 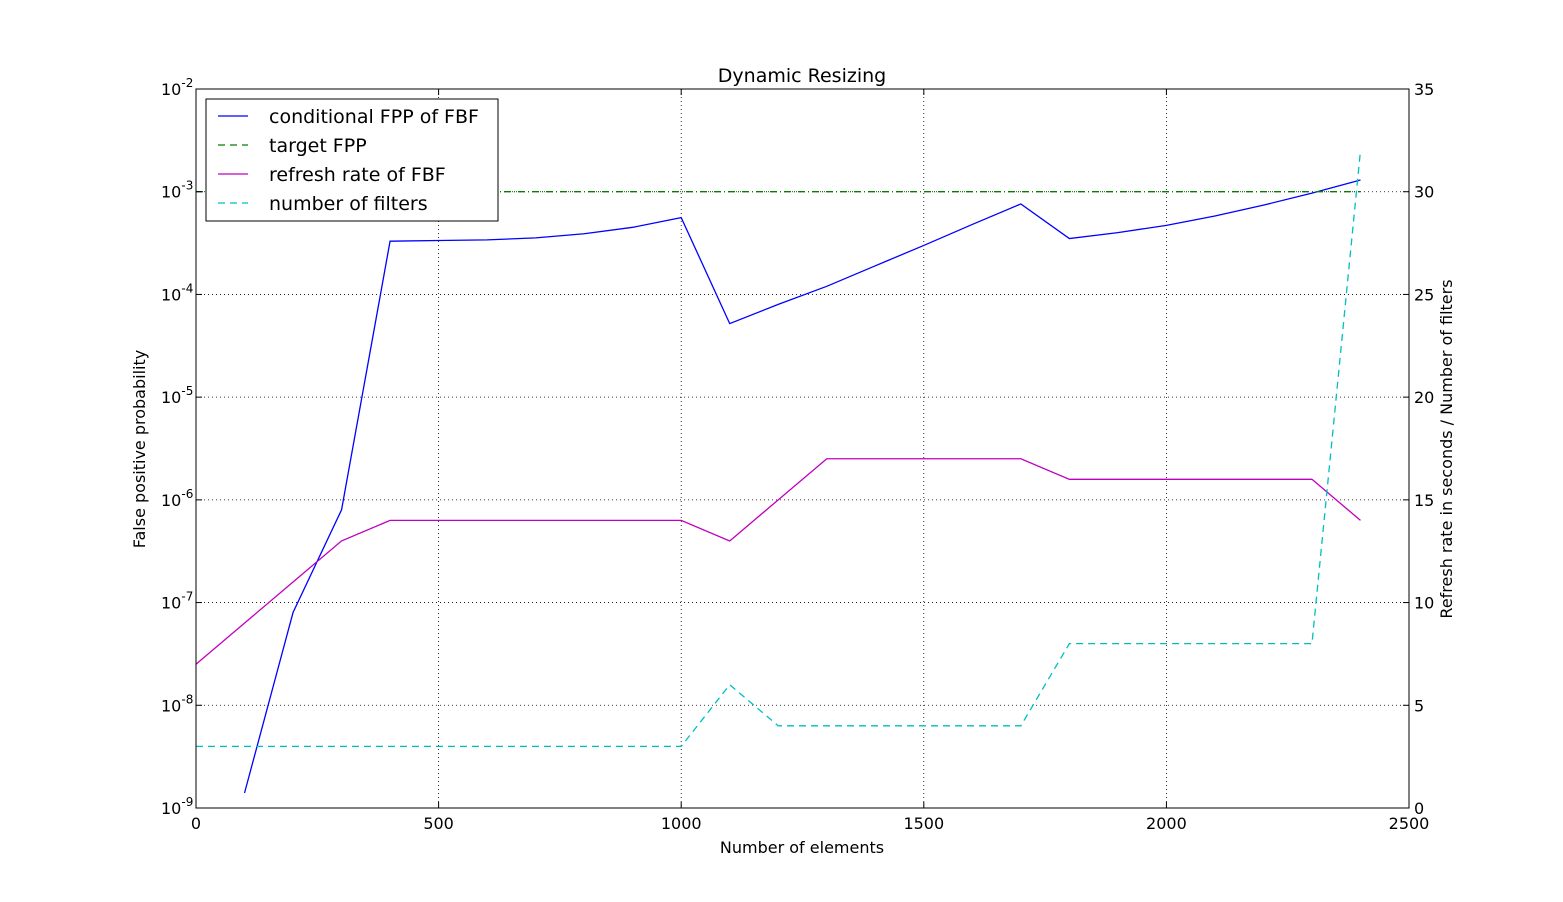 What do you see at coordinates (177, 601) in the screenshot?
I see `y-left-tick-label: 10⁻⁷` at bounding box center [177, 601].